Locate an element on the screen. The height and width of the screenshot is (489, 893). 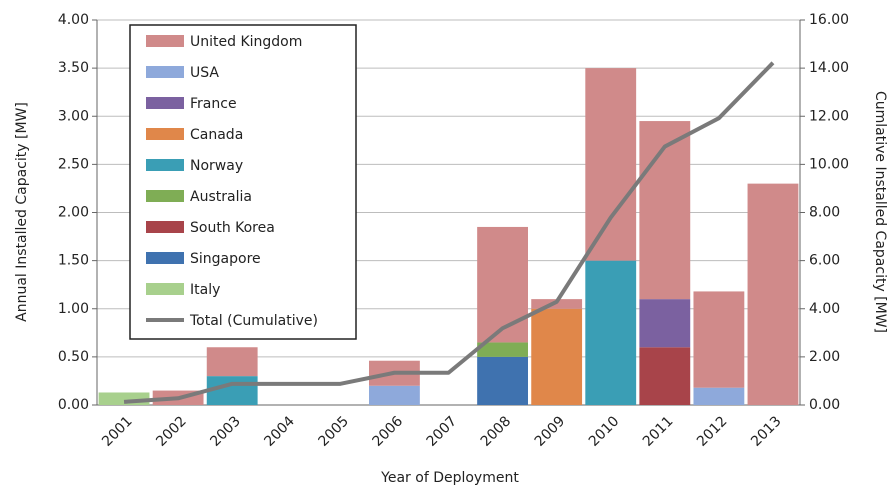
legend-label: Italy is located at coordinates (205, 290).